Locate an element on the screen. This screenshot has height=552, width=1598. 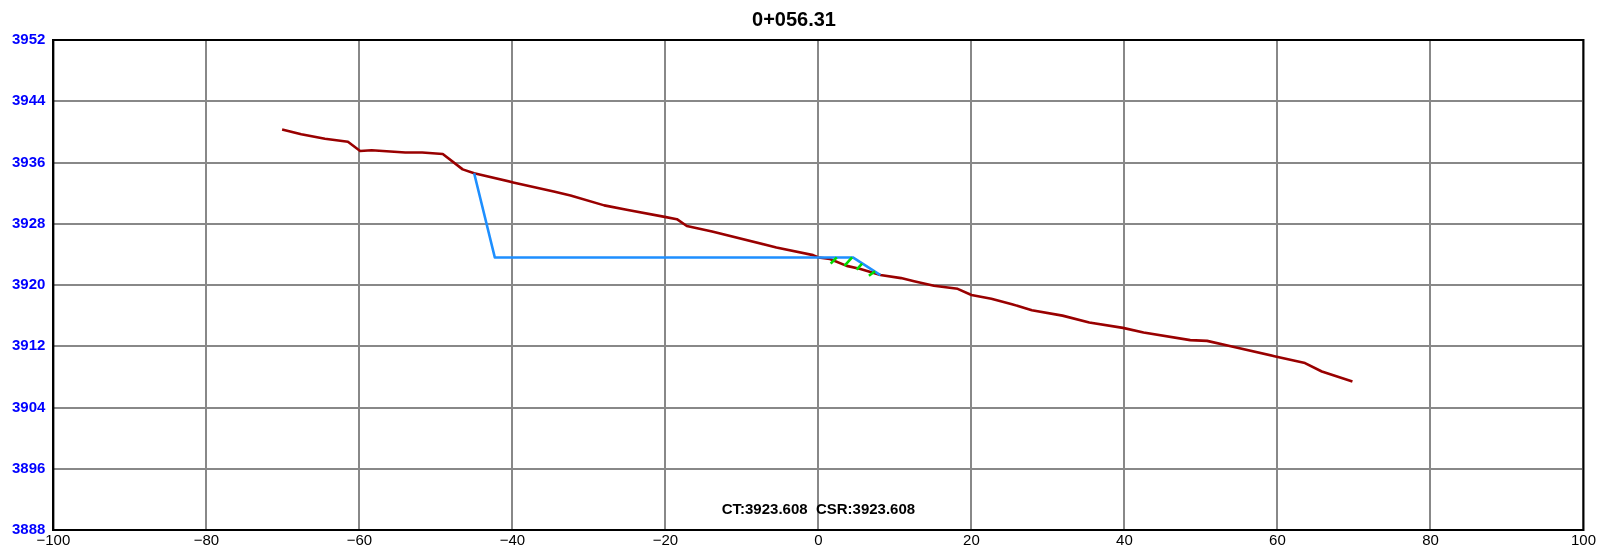
x-tick-label: −80 is located at coordinates (206, 540).